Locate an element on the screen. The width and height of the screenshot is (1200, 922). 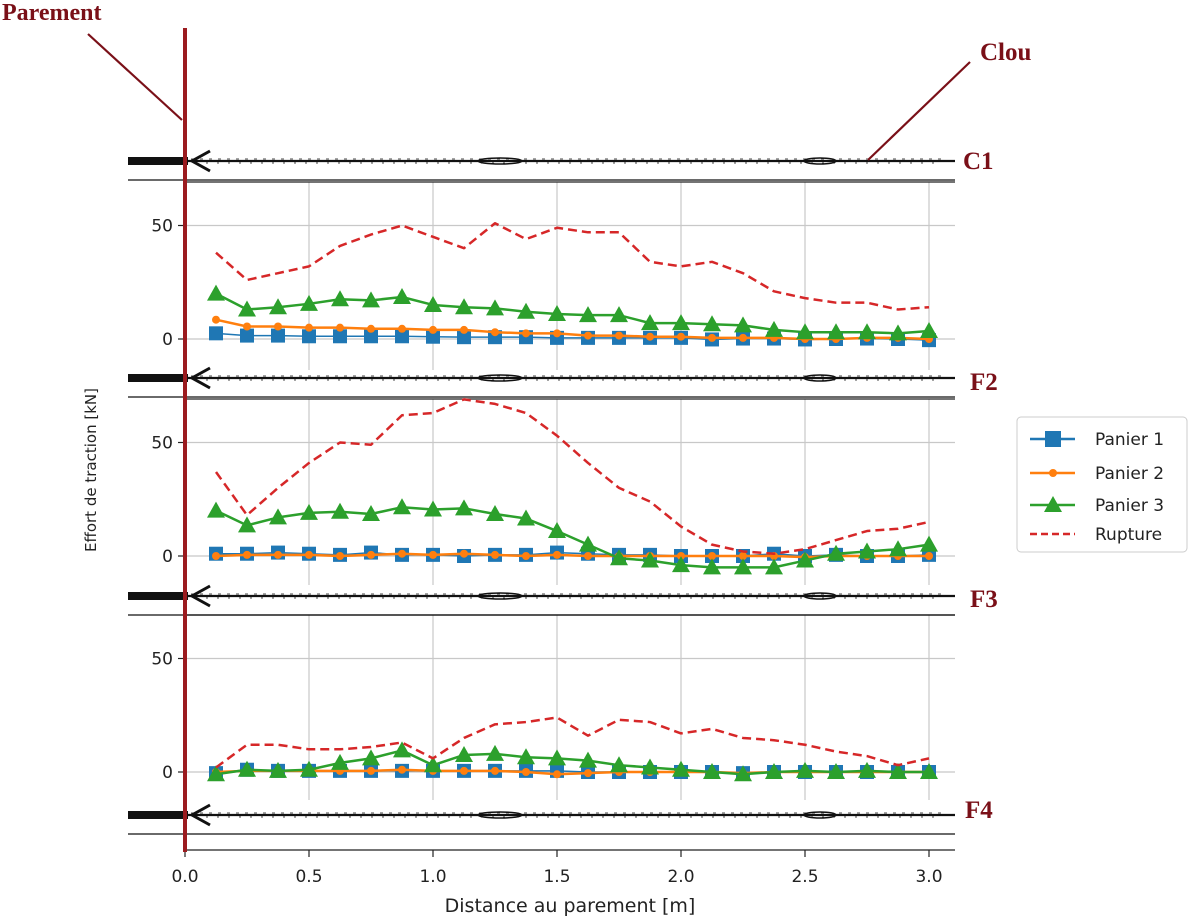
panel-f3 is located at coordinates (572, 749).